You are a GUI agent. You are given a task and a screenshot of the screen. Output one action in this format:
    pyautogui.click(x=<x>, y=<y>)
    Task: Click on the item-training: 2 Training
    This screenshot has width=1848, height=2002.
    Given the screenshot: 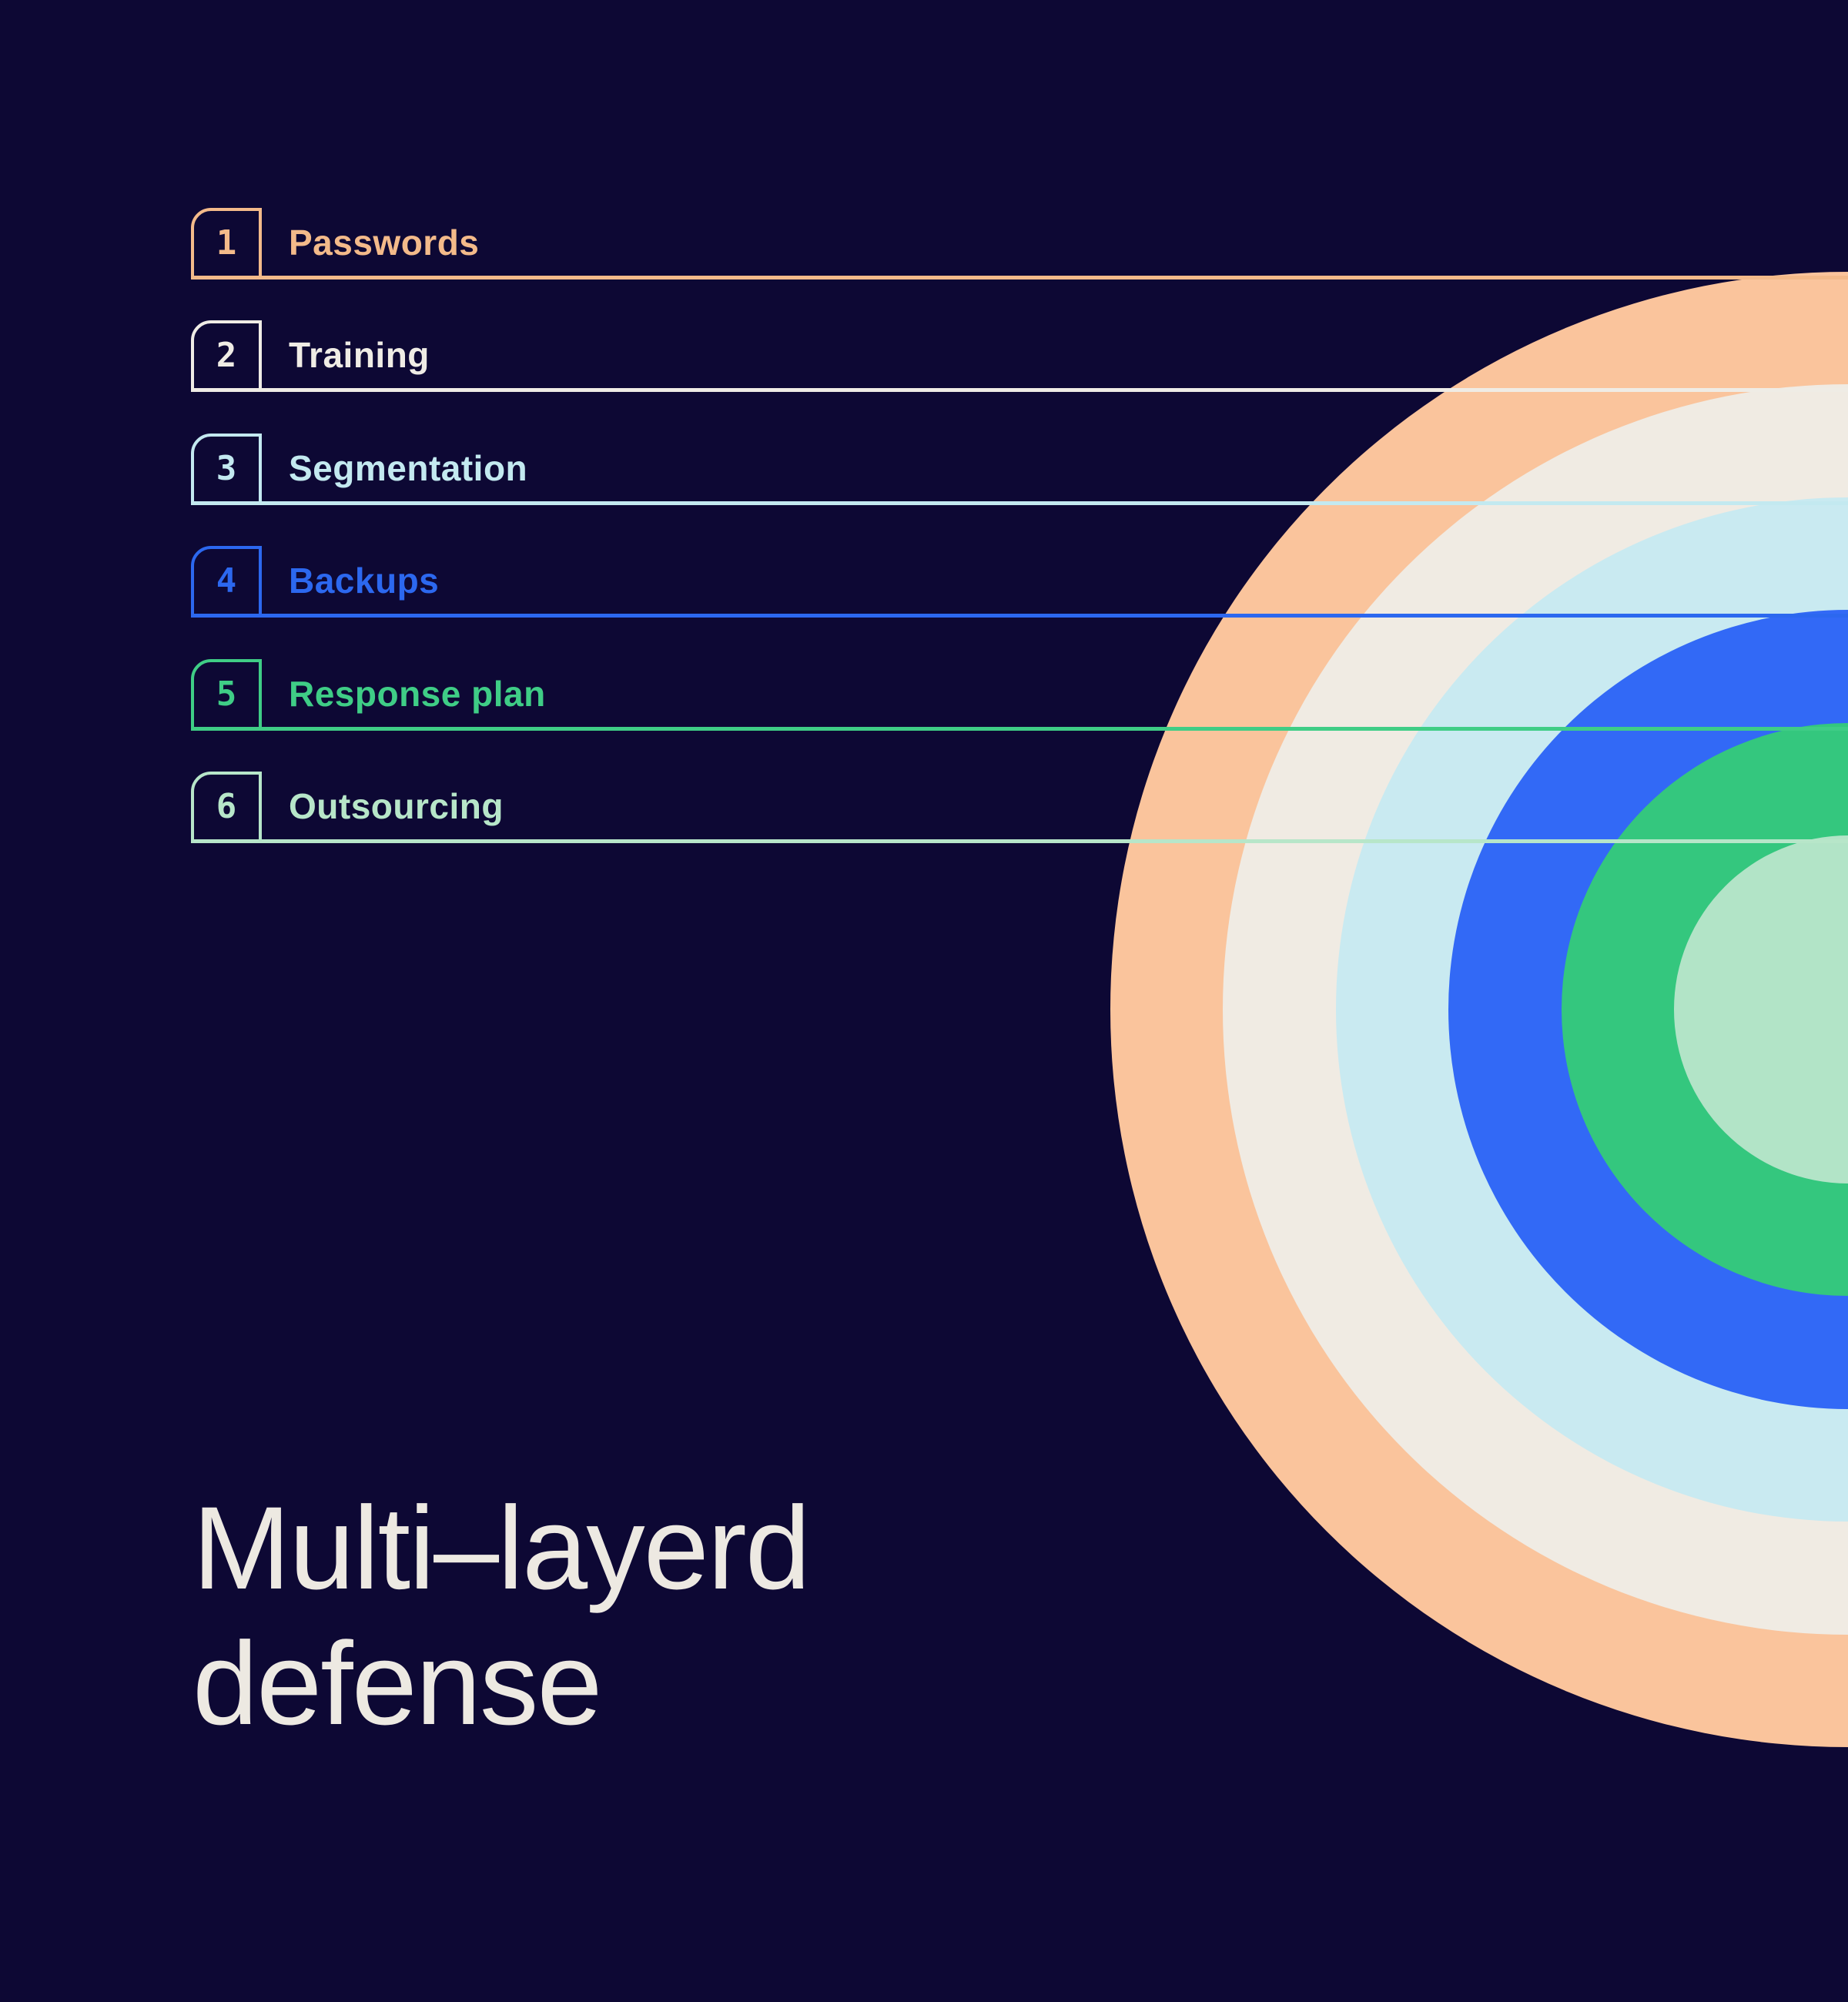 What is the action you would take?
    pyautogui.click(x=1019, y=356)
    